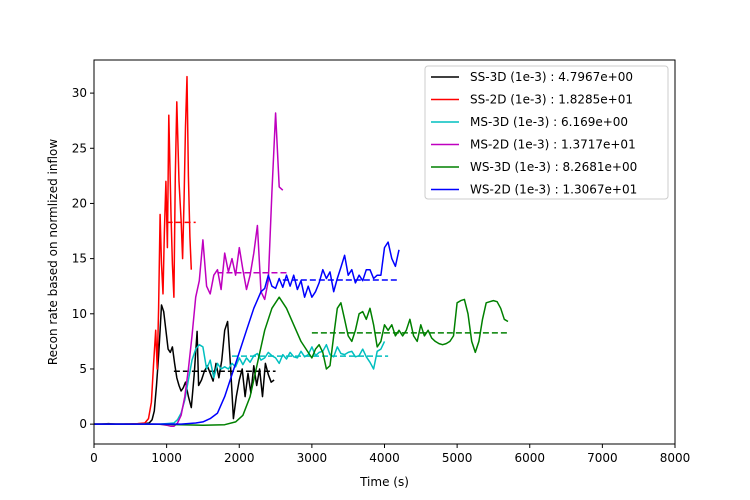  What do you see at coordinates (53, 252) in the screenshot?
I see `y-axis-label: Recon rate based on normlized inflow` at bounding box center [53, 252].